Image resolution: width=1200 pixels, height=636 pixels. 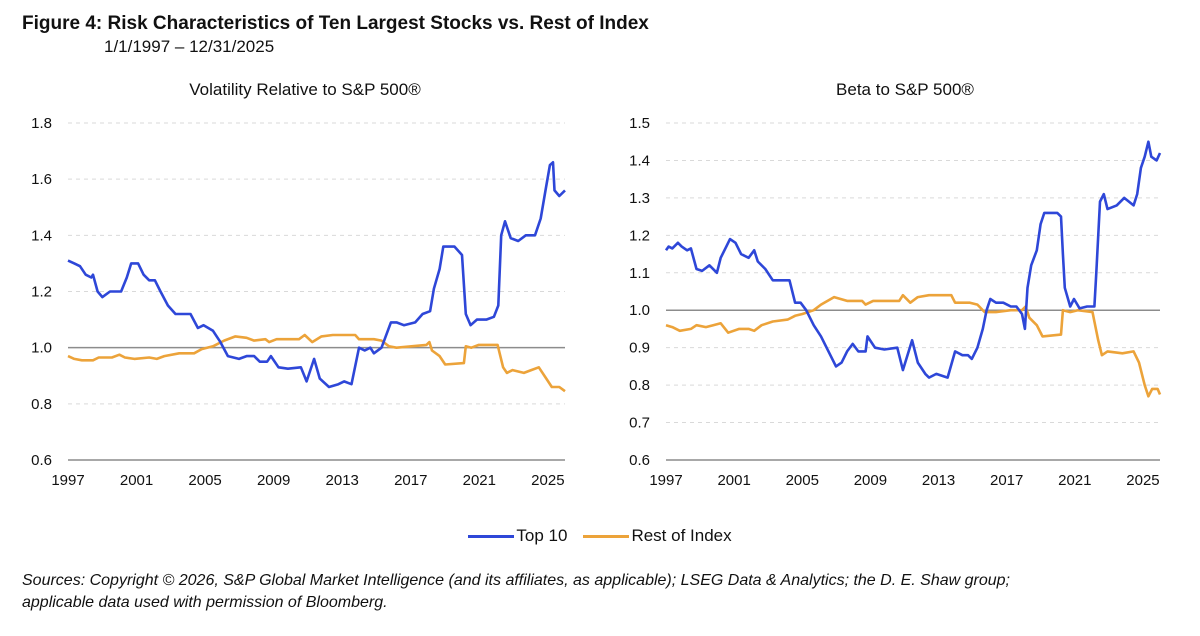 I want to click on legend-swatch-rest, so click(x=606, y=536).